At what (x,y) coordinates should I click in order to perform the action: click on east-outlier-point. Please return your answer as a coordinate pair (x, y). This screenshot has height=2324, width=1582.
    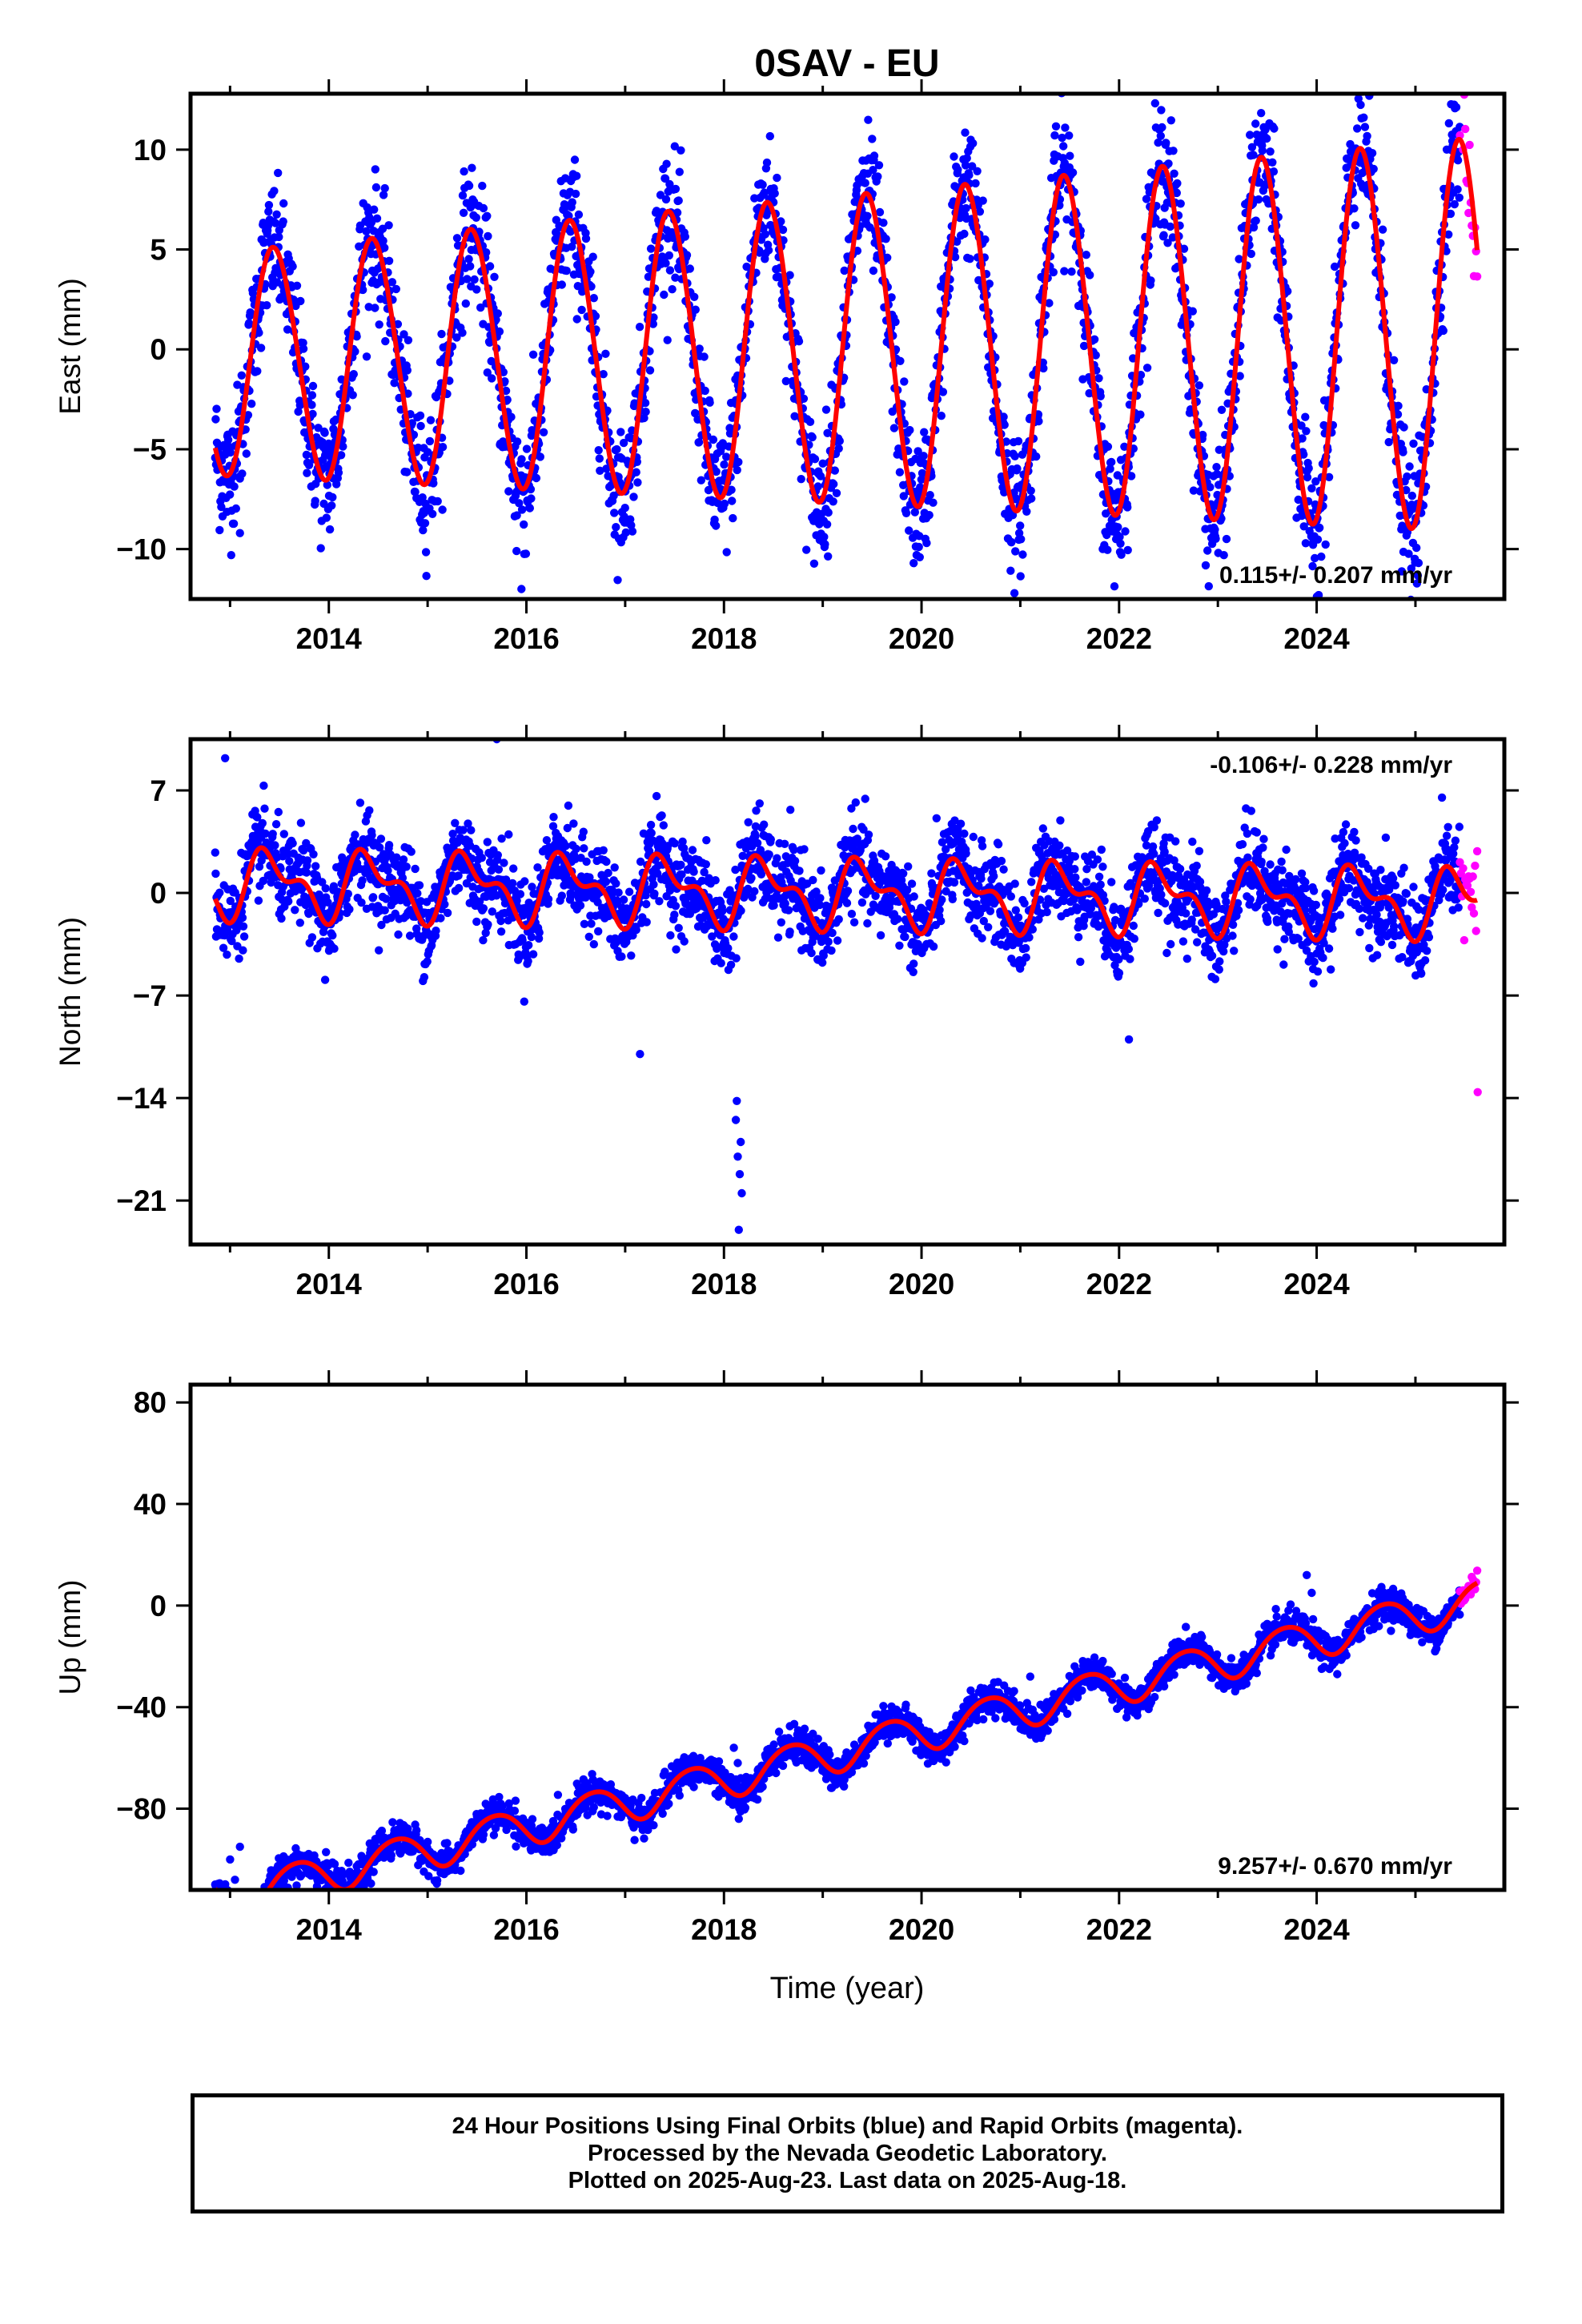
    Looking at the image, I should click on (917, 555).